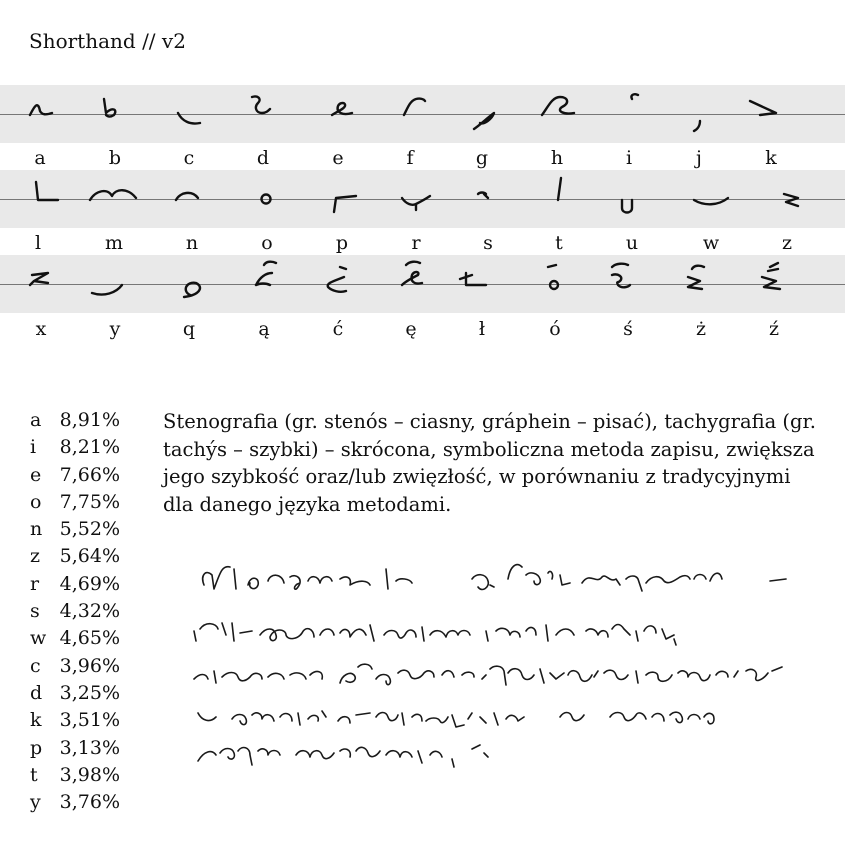 Image resolution: width=845 pixels, height=858 pixels. What do you see at coordinates (266, 273) in the screenshot?
I see `glyph-ą` at bounding box center [266, 273].